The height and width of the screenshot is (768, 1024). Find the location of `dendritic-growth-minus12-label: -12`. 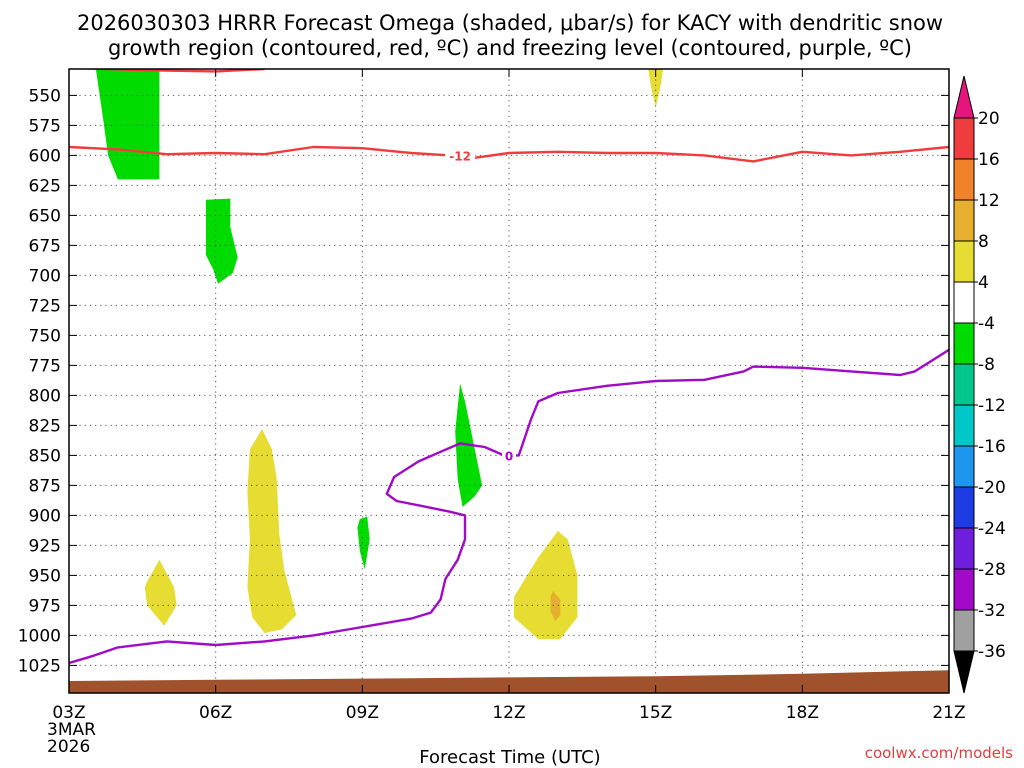

dendritic-growth-minus12-label: -12 is located at coordinates (460, 156).